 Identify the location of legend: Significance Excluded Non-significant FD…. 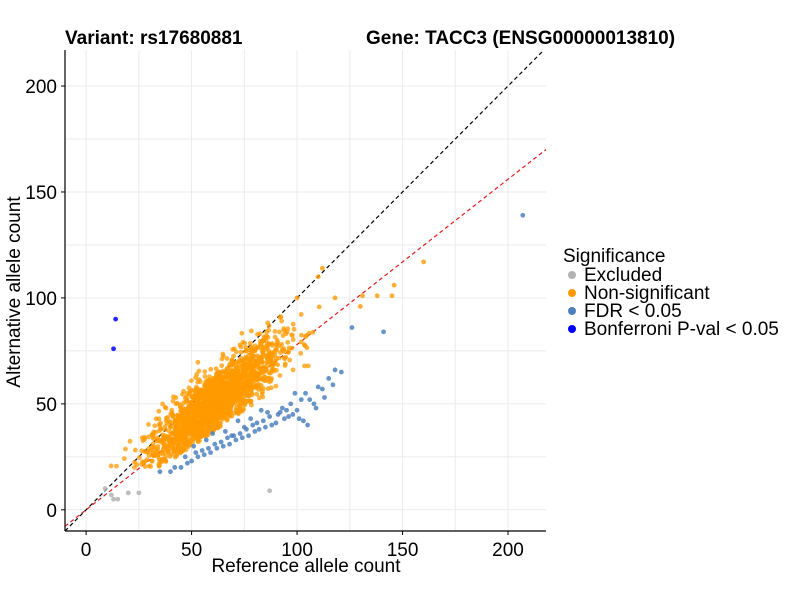
(671, 293).